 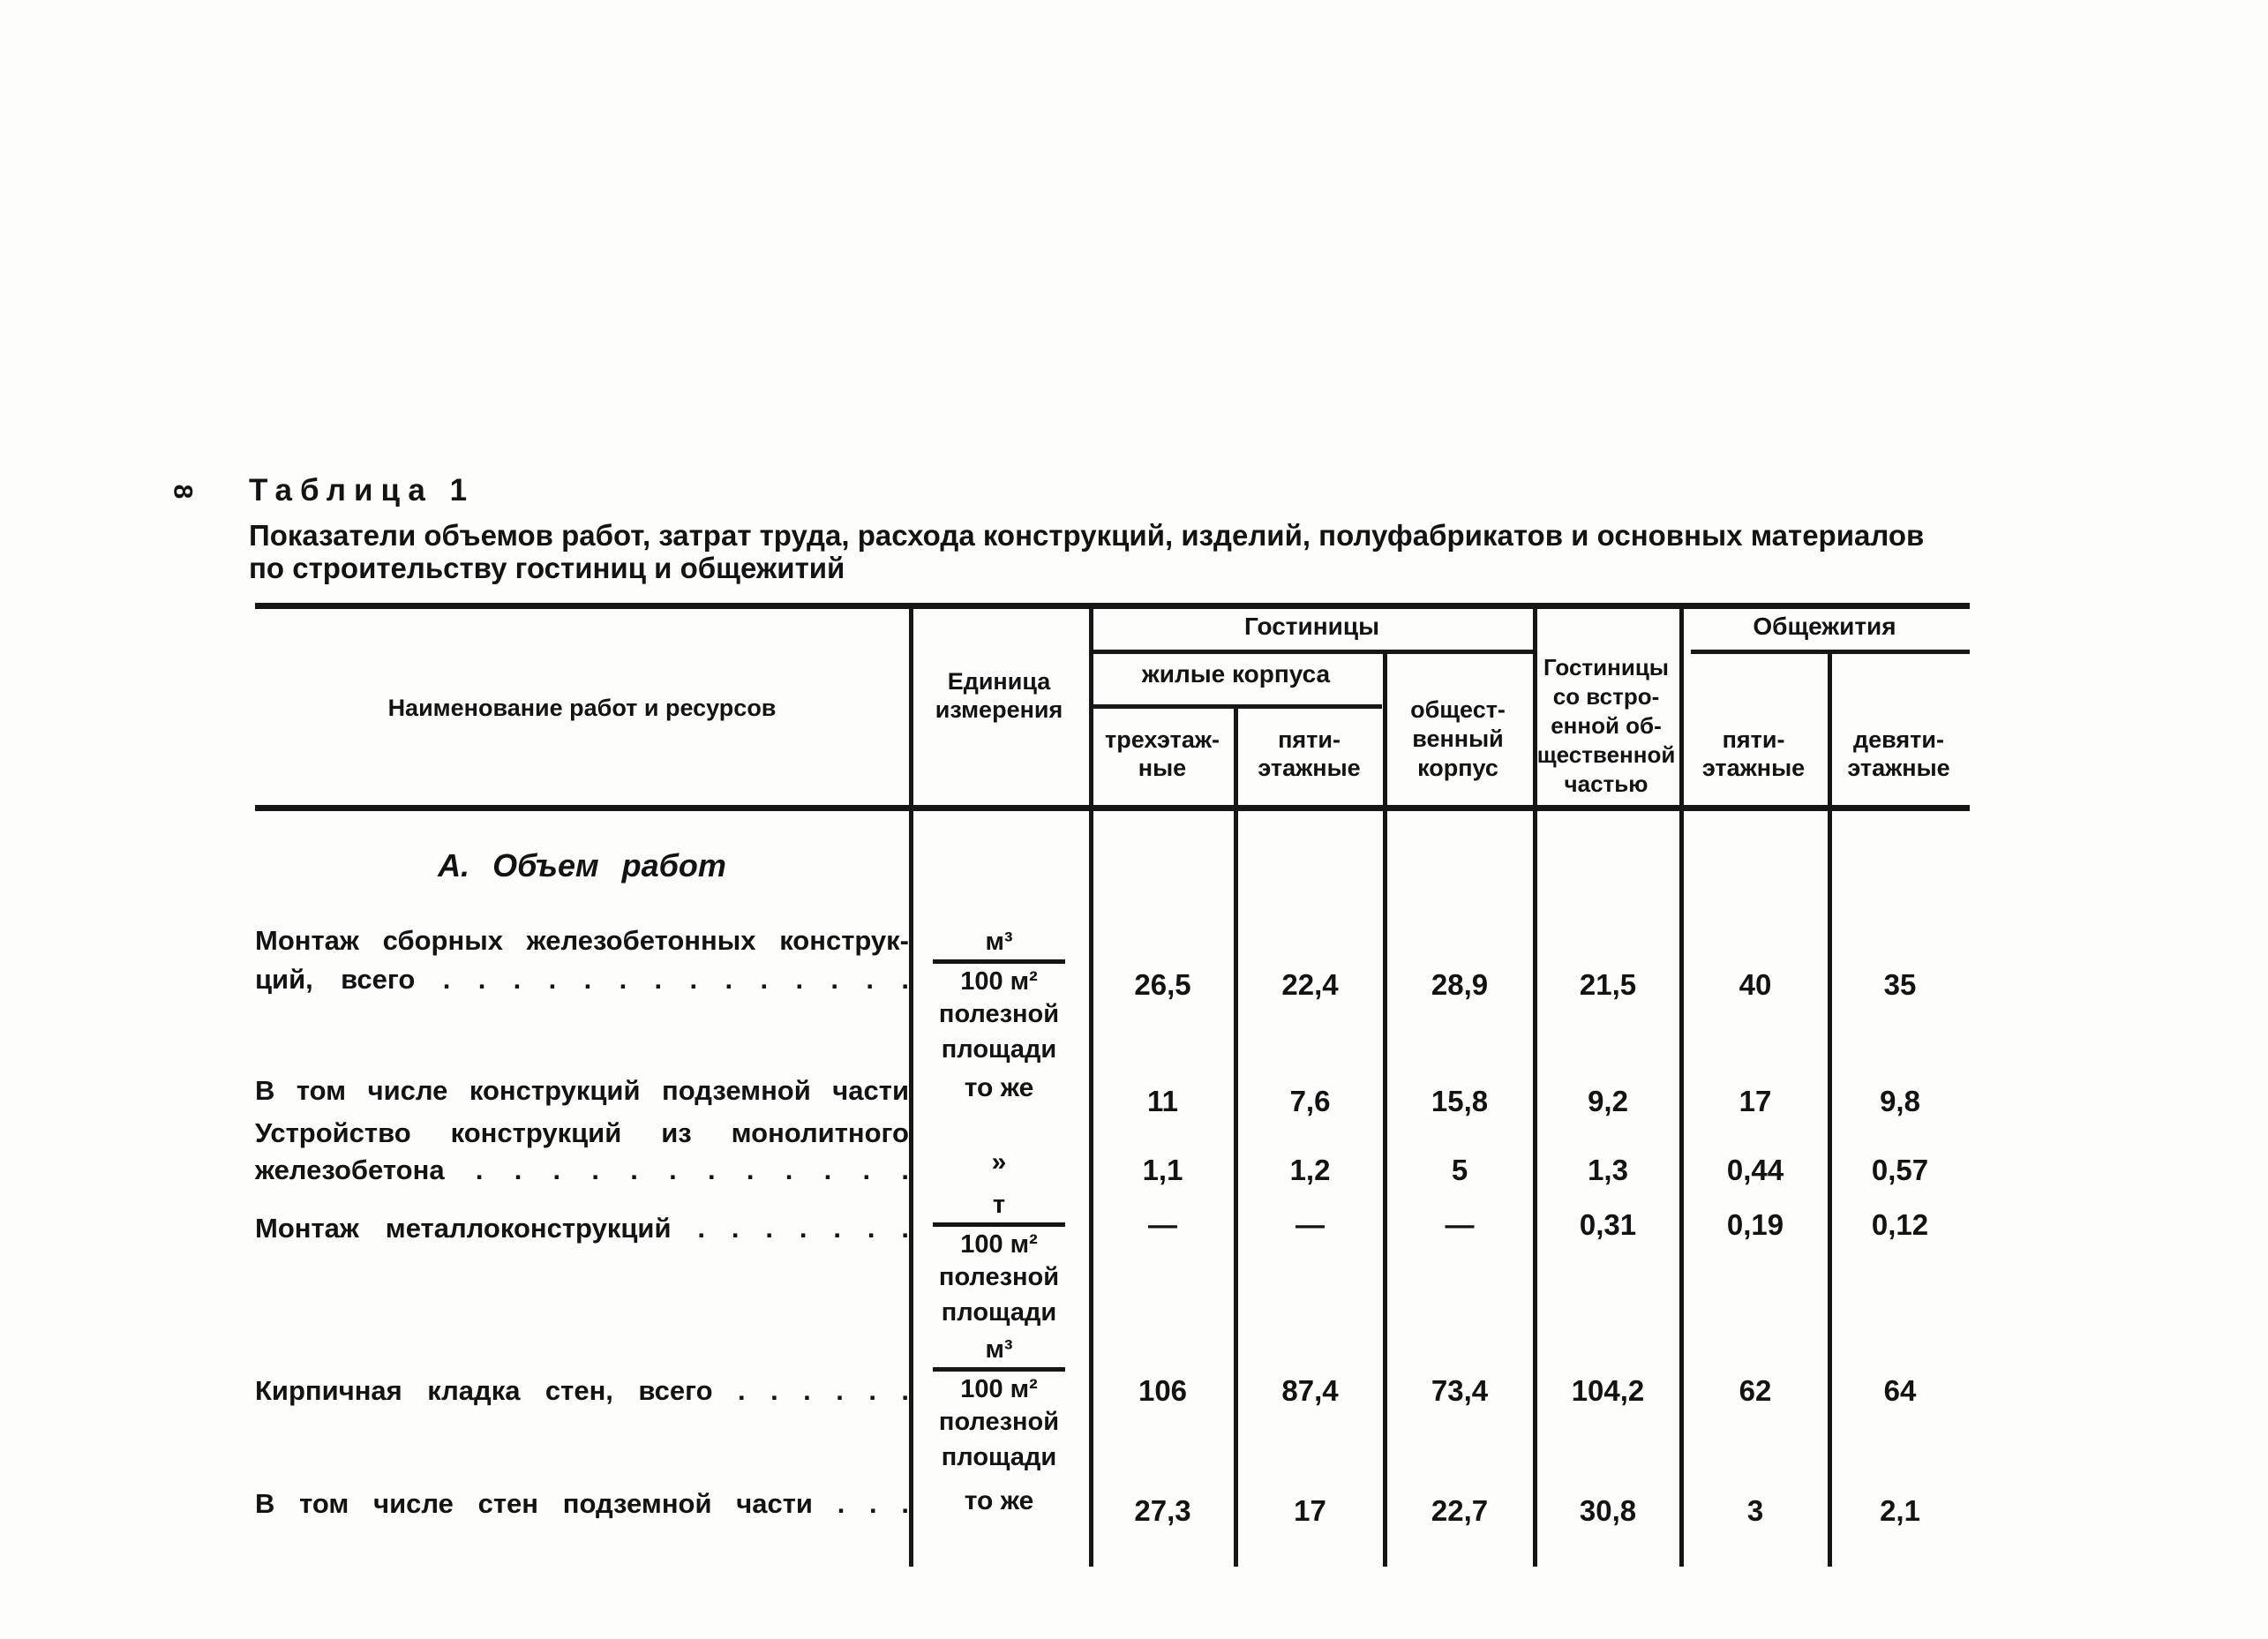 What do you see at coordinates (999, 1087) in the screenshot?
I see `row2-unit: то же` at bounding box center [999, 1087].